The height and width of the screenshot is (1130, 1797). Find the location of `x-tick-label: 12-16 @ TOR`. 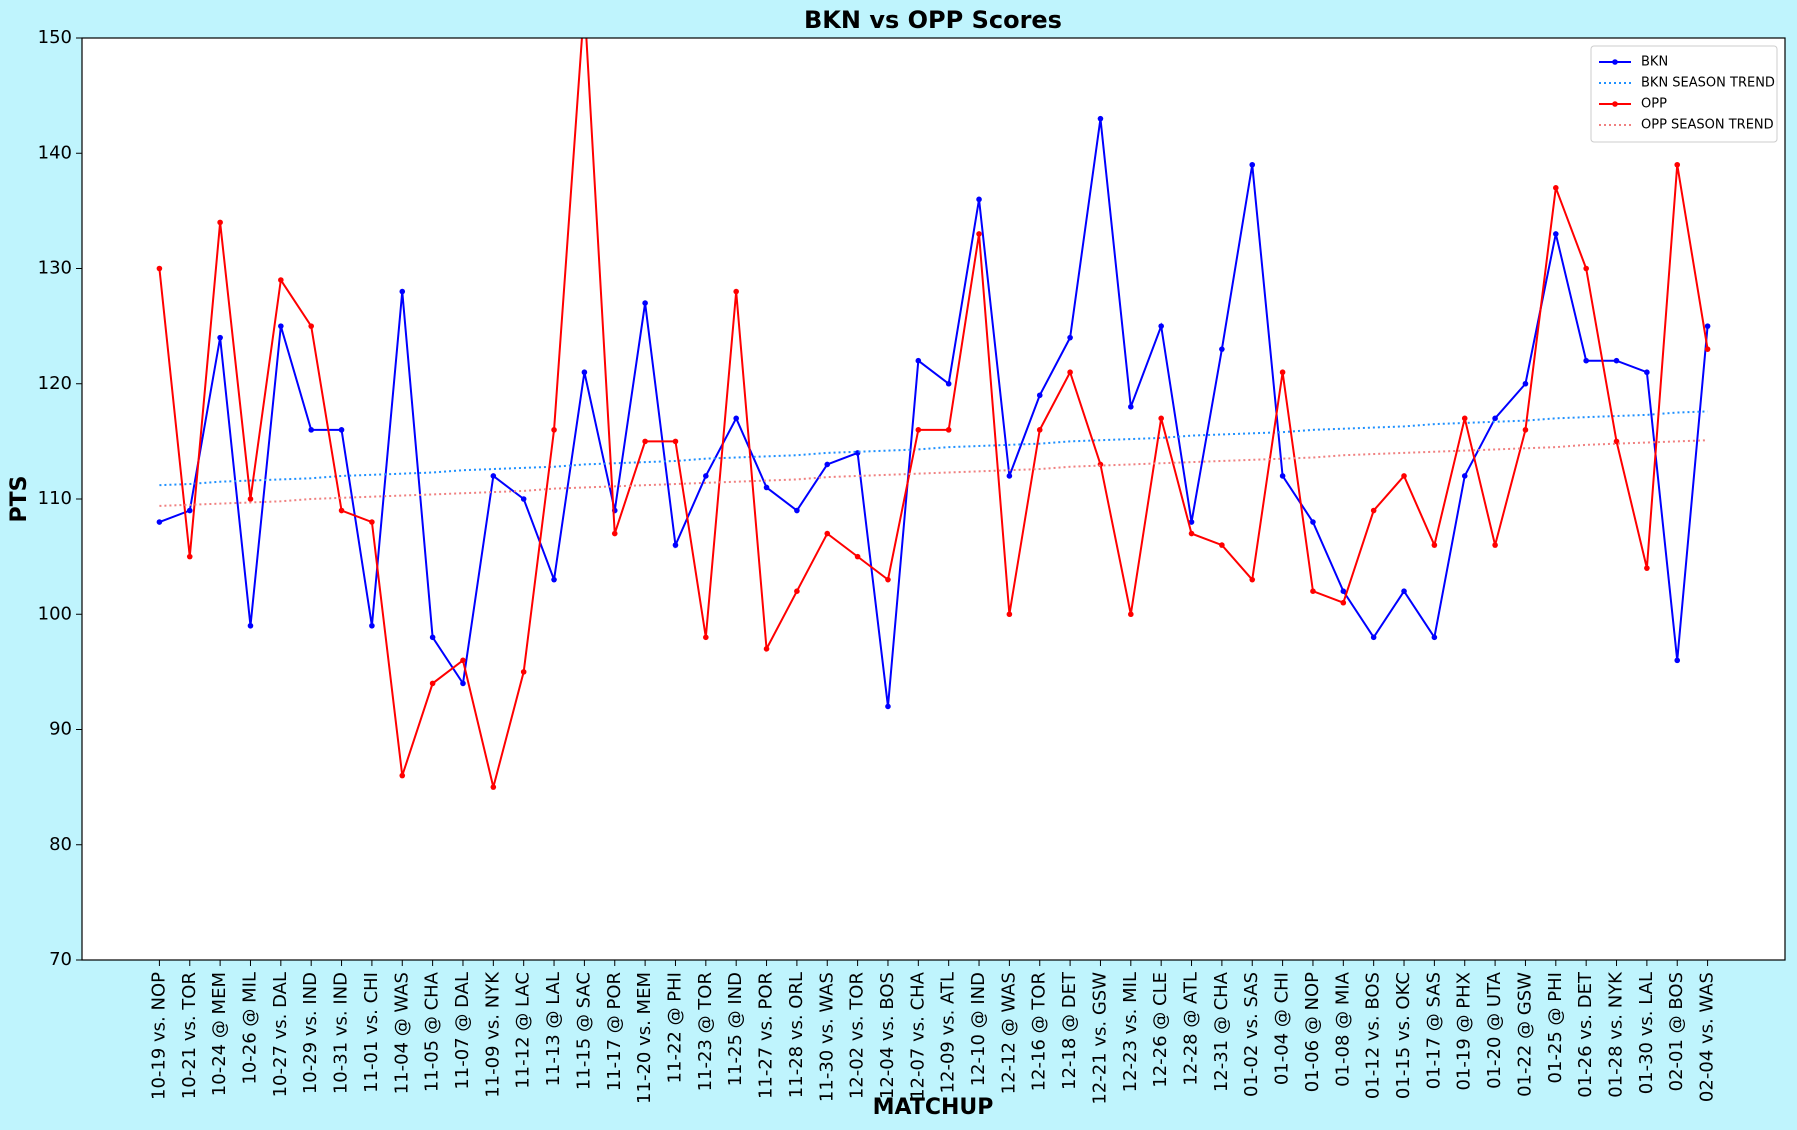

x-tick-label: 12-16 @ TOR is located at coordinates (1039, 1031).